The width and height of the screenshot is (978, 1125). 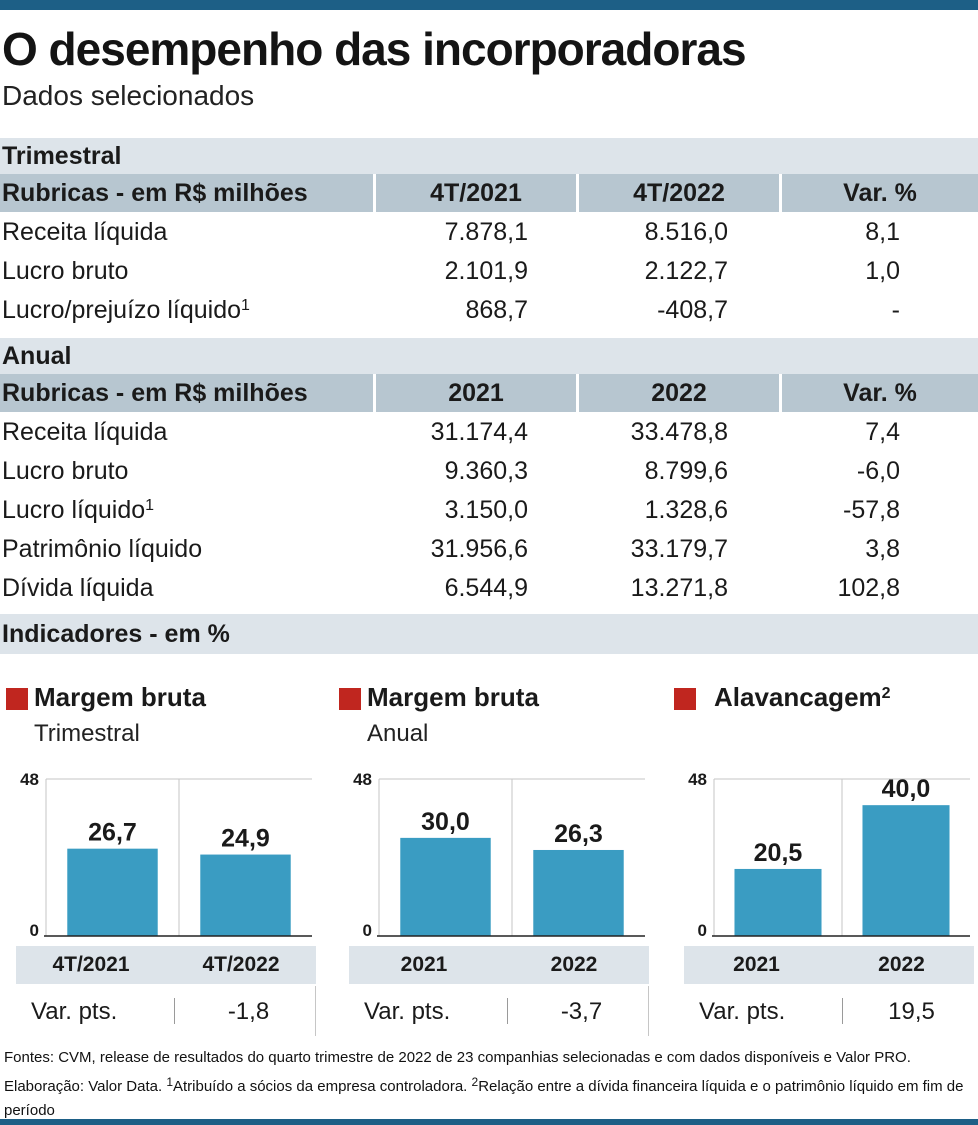 I want to click on top-accent-bar, so click(x=489, y=5).